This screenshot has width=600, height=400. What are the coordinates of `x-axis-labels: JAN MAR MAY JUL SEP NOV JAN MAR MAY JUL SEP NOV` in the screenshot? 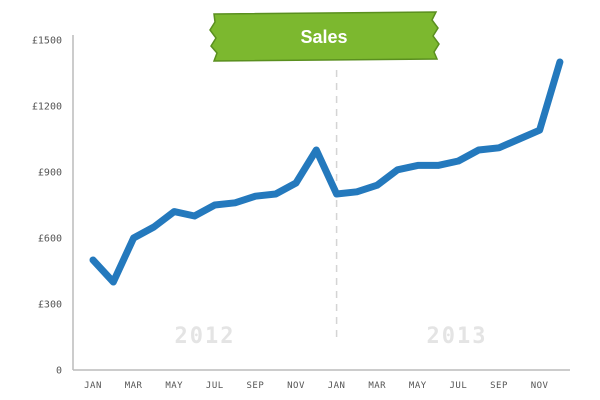 It's located at (316, 386).